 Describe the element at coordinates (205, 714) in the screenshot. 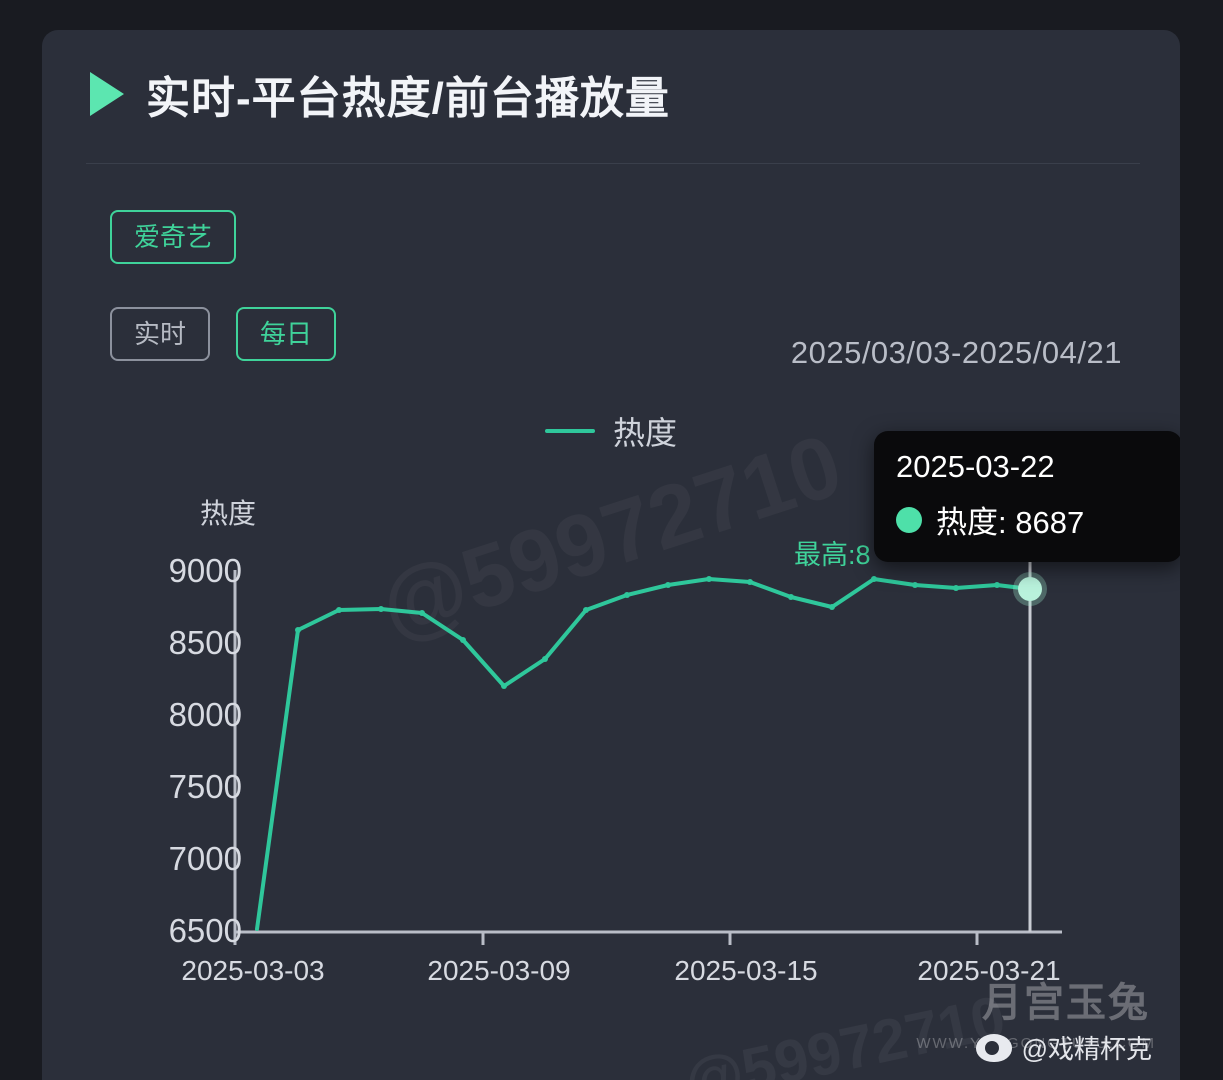

I see `y-tick-8000: 8000` at that location.